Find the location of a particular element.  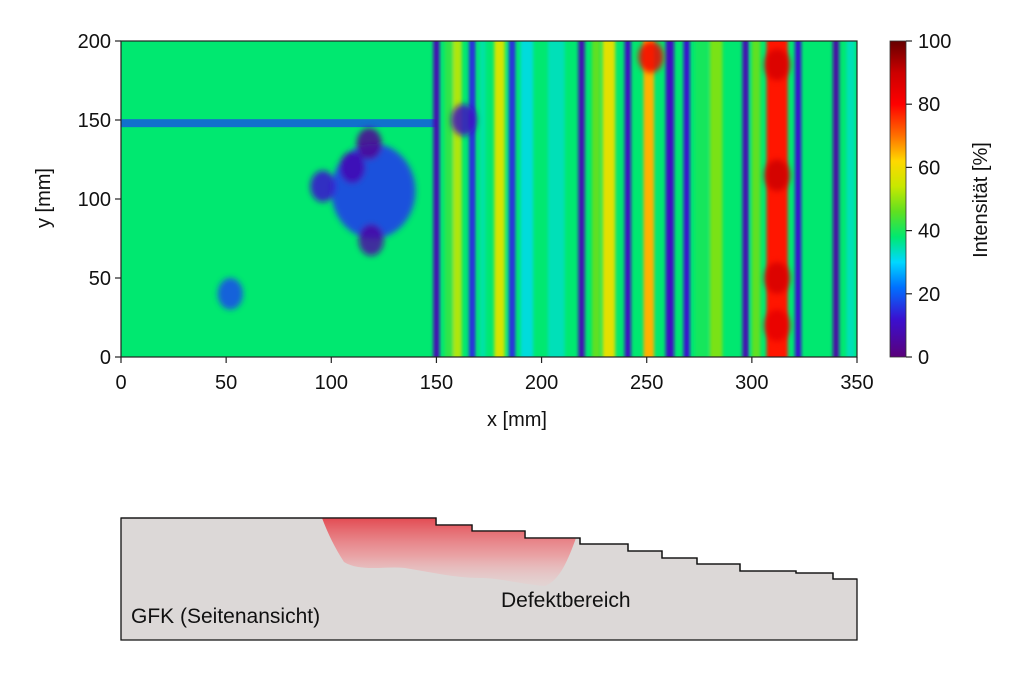

defect-area is located at coordinates (449, 552).